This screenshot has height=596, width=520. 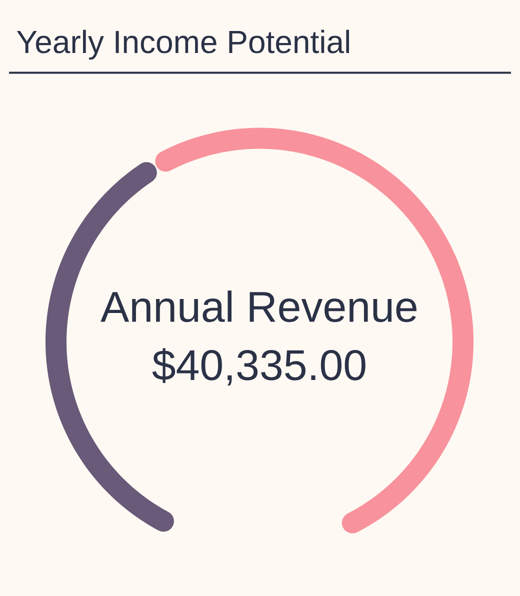 I want to click on text: Annual Revenue, so click(x=258, y=306).